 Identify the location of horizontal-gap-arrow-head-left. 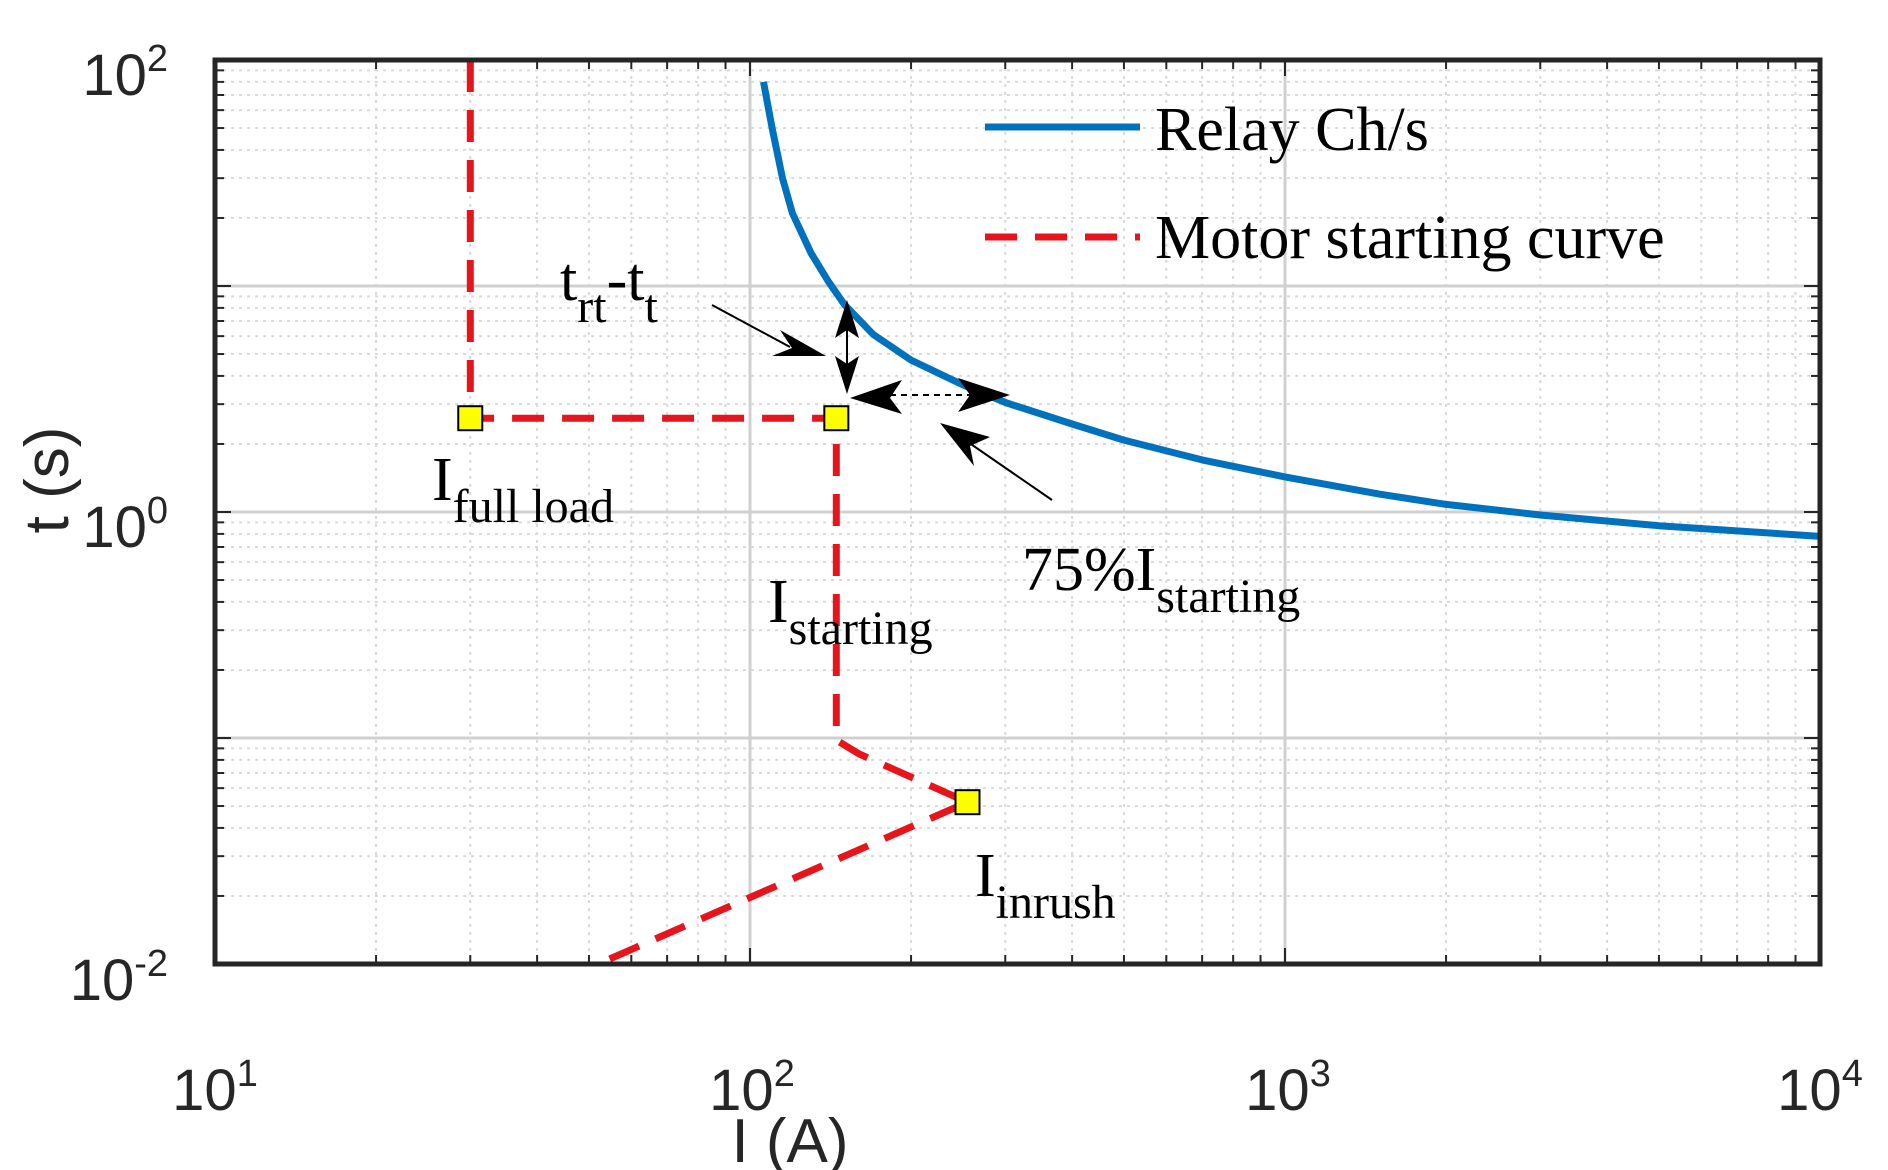
(876, 397).